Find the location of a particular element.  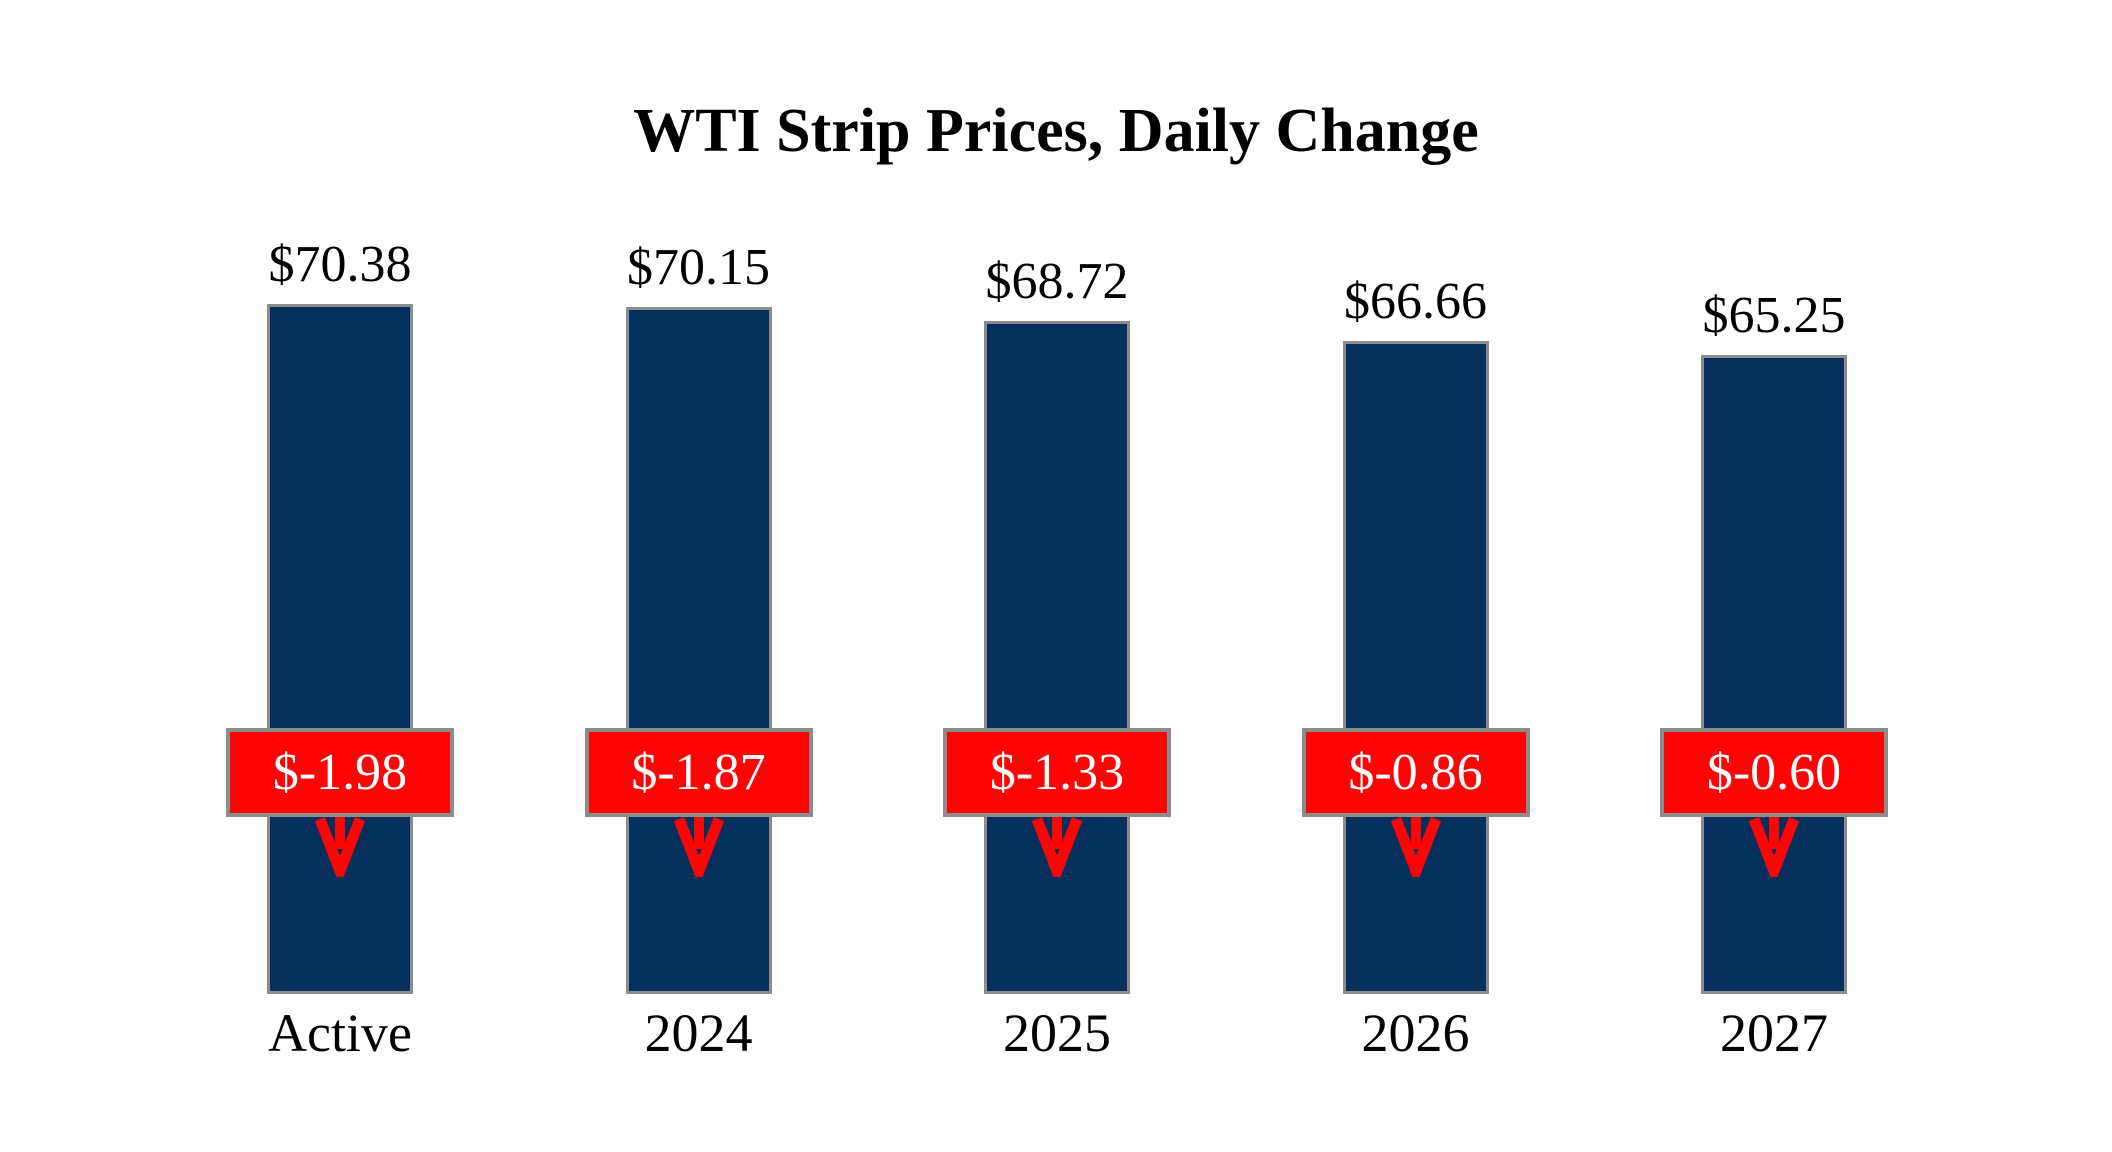

change-badge: $-0.60 is located at coordinates (1774, 772).